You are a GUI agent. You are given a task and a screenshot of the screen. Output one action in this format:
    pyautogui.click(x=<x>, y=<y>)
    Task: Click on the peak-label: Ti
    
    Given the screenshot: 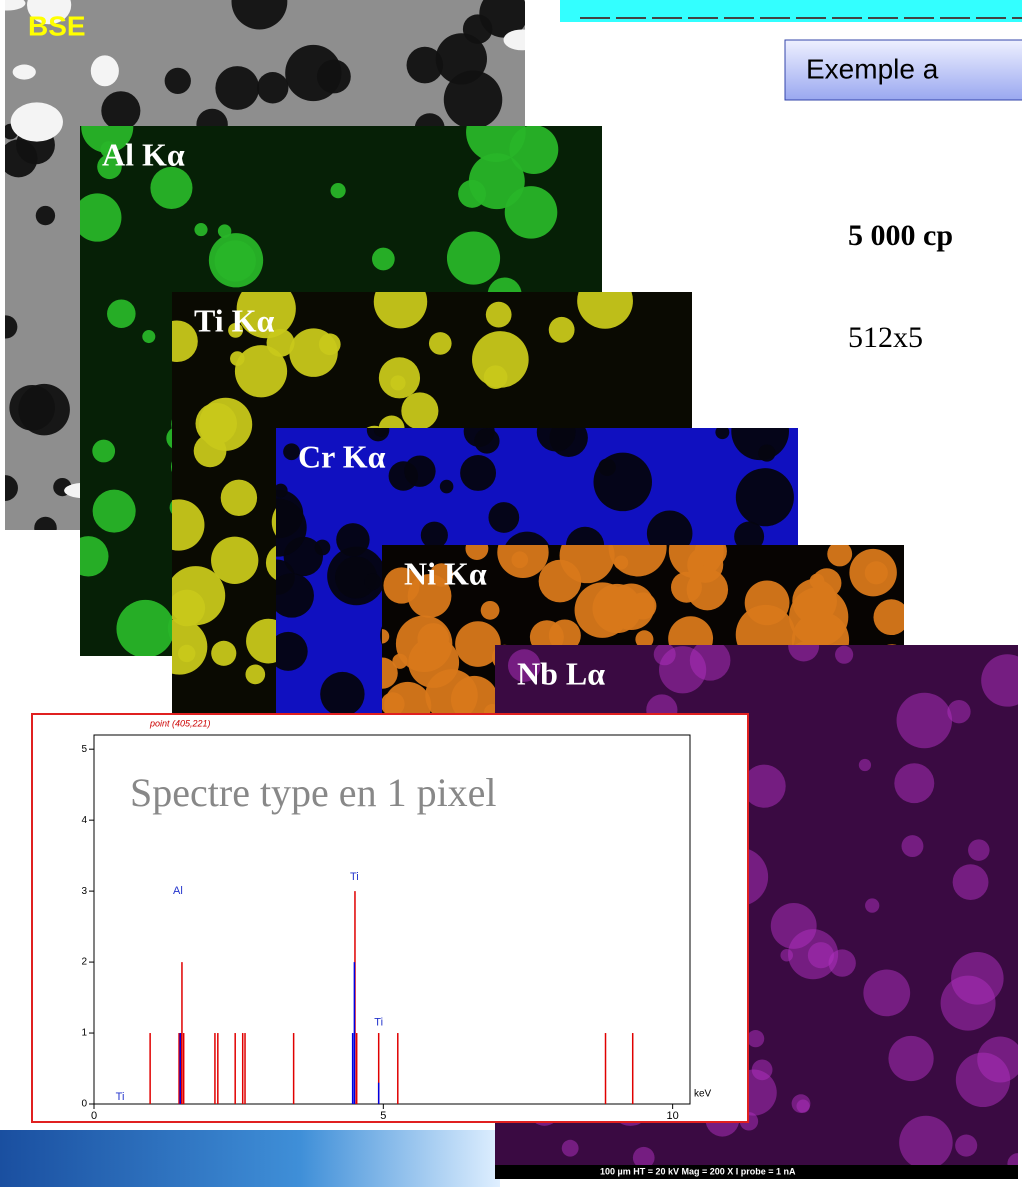 What is the action you would take?
    pyautogui.click(x=354, y=877)
    